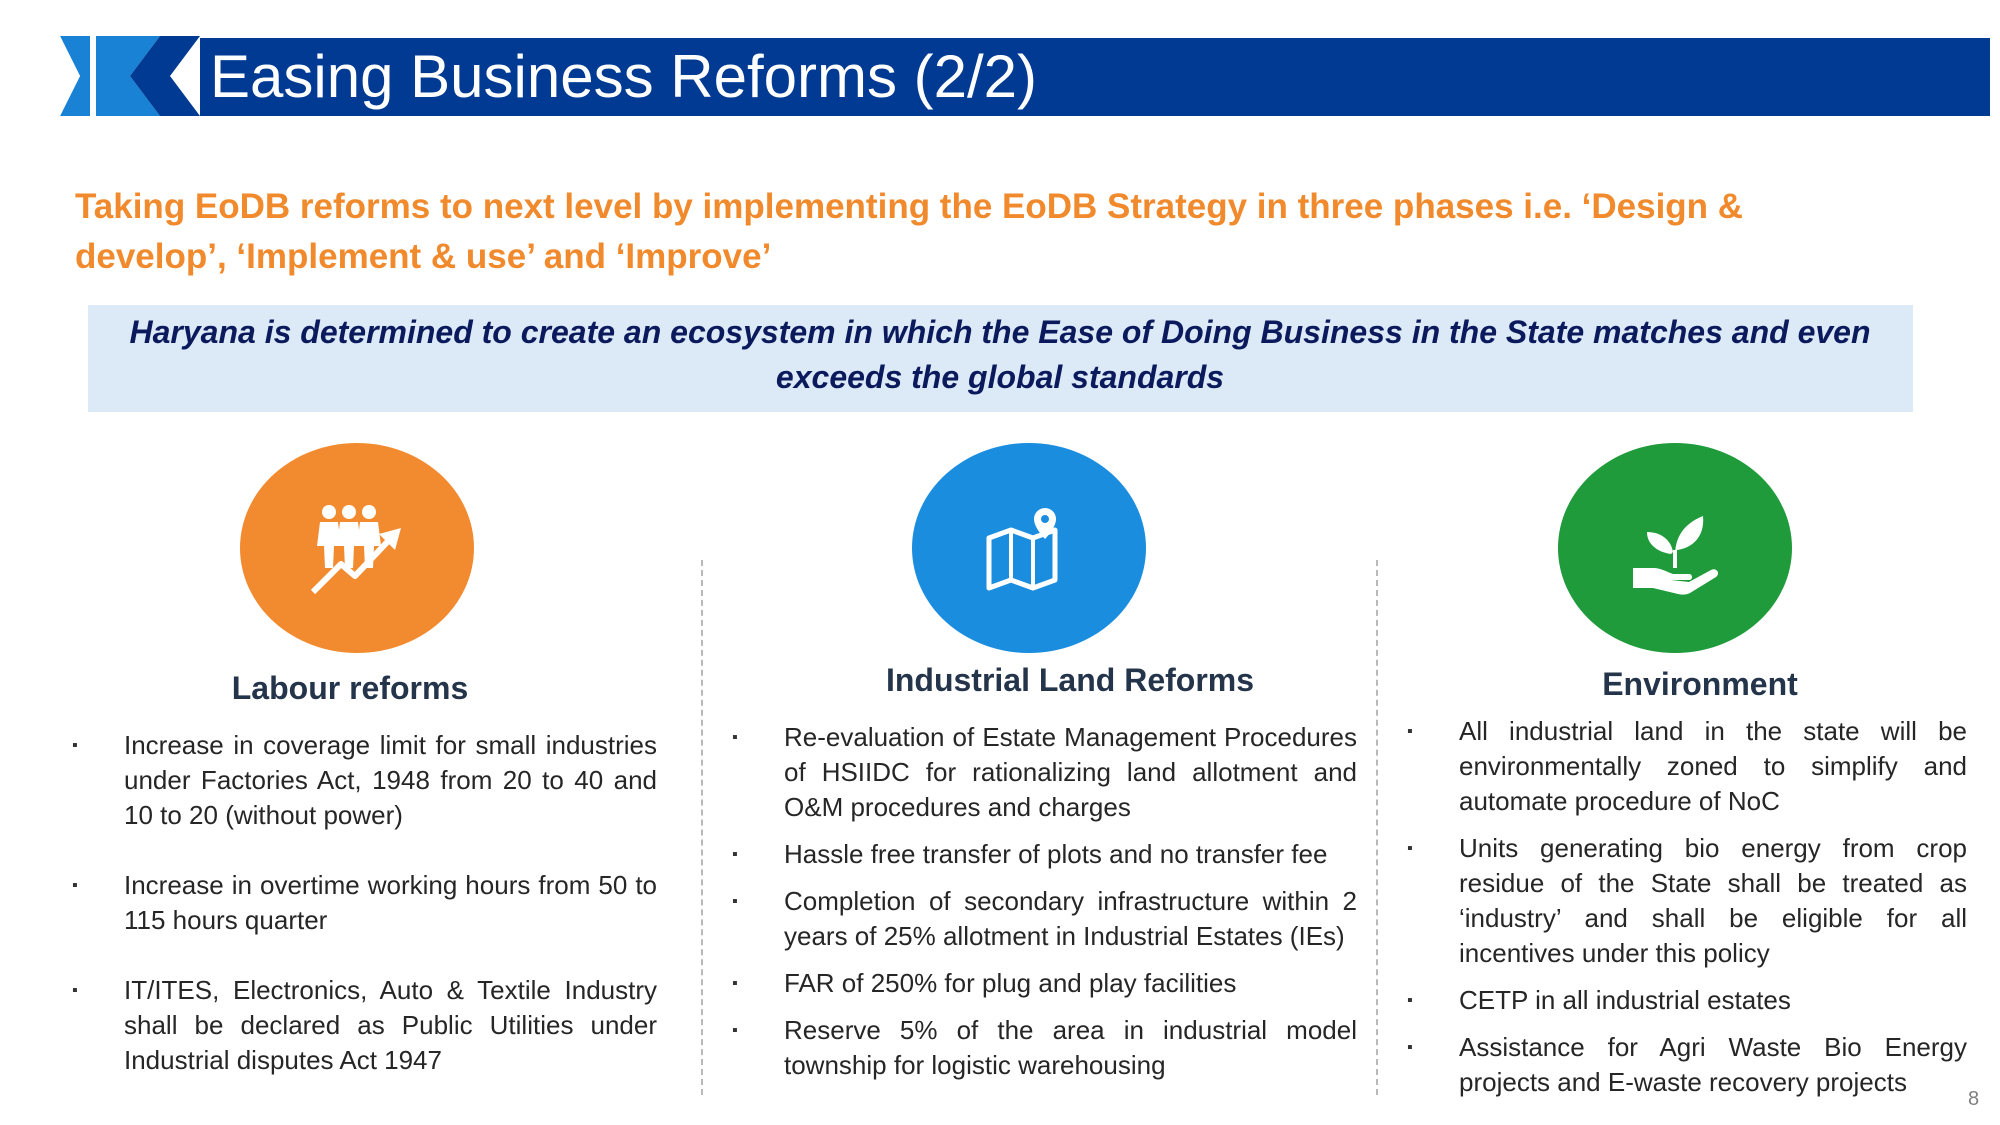  I want to click on logo-icon, so click(130, 76).